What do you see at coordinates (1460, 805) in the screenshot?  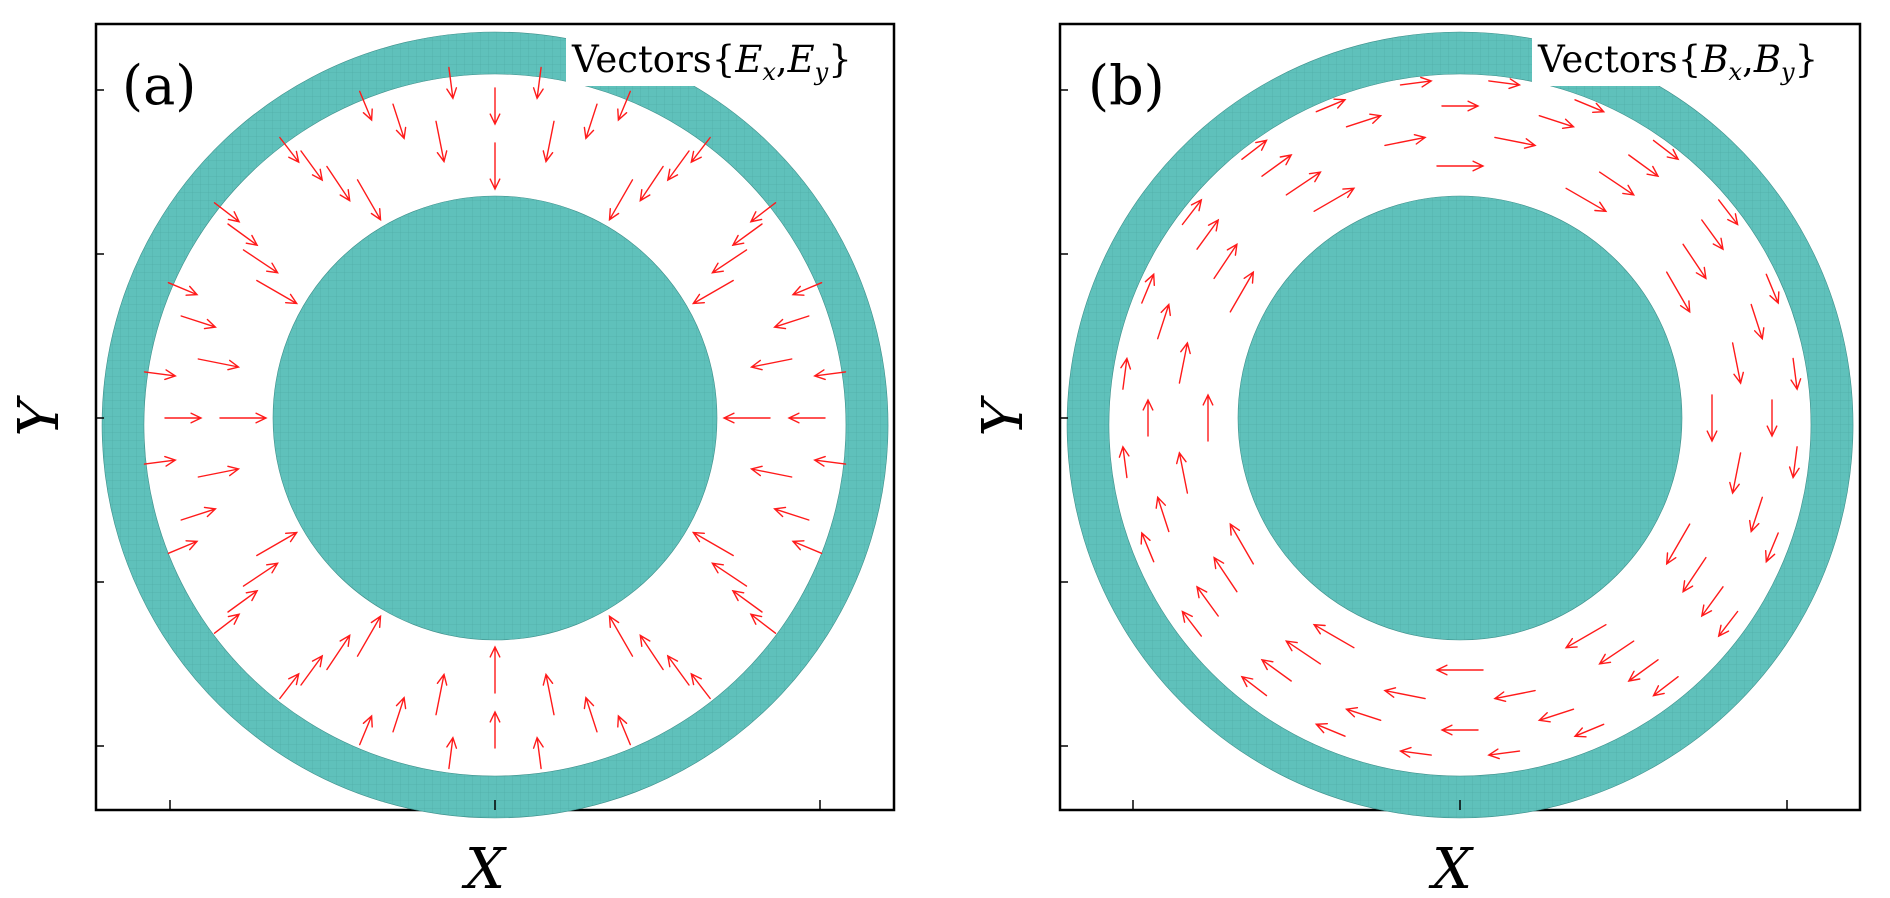 I see `panel-b-x-ticks` at bounding box center [1460, 805].